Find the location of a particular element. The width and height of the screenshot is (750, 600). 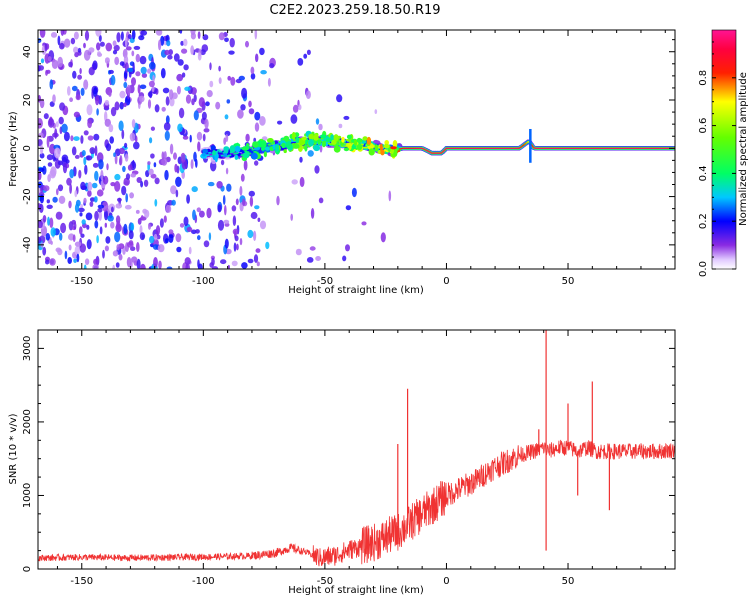

y-tick-label: -20 is located at coordinates (27, 196).